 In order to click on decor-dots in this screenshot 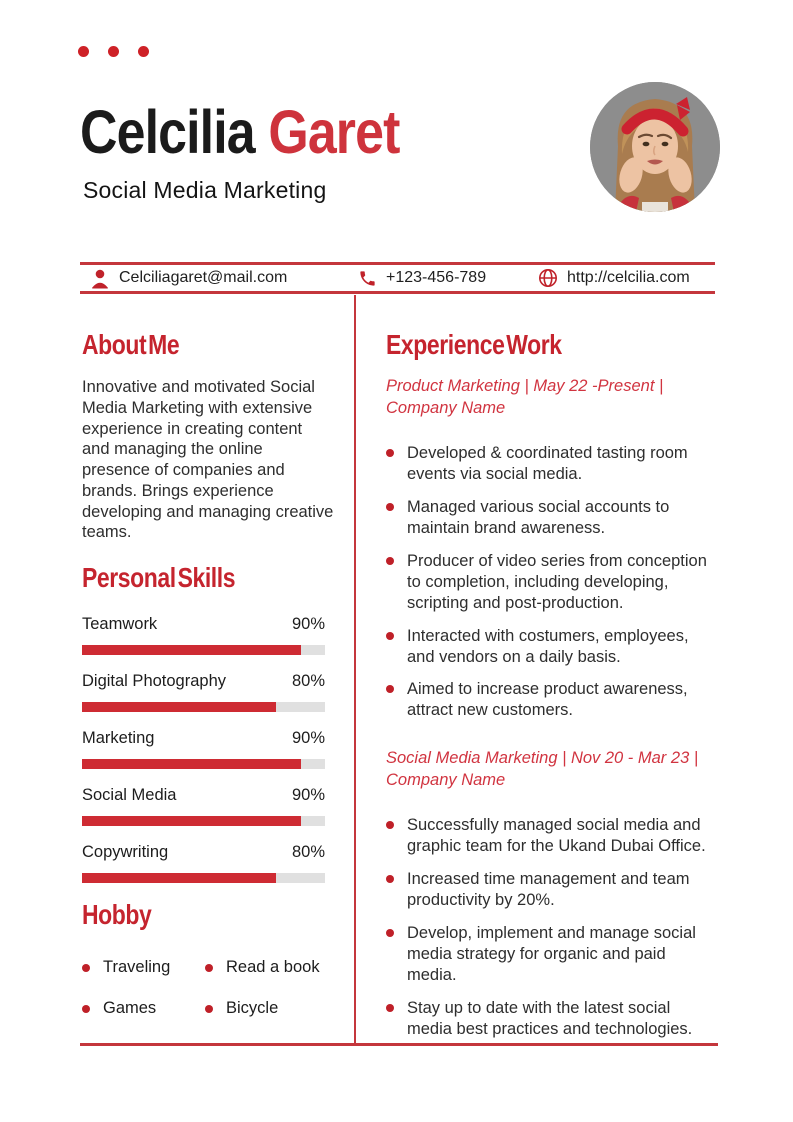, I will do `click(113, 51)`.